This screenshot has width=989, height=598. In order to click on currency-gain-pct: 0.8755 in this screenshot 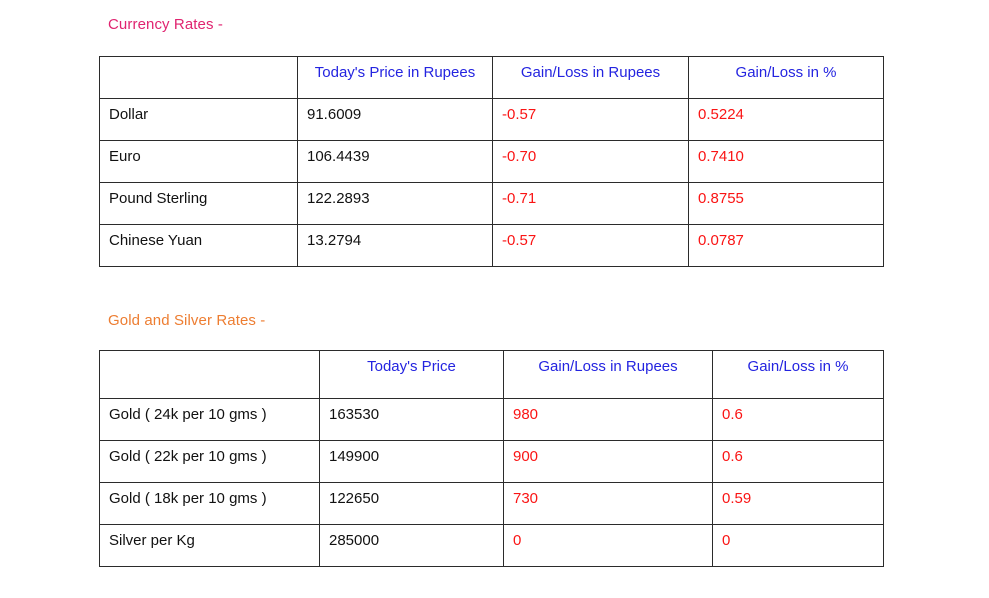, I will do `click(786, 203)`.